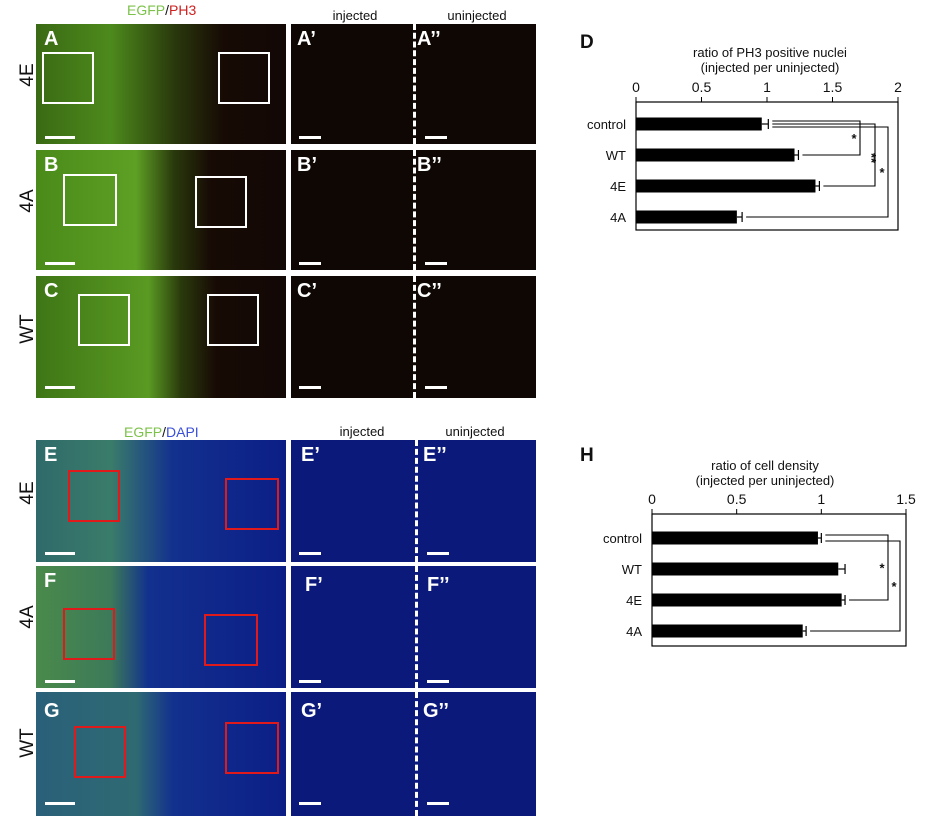 The image size is (927, 825). Describe the element at coordinates (310, 455) in the screenshot. I see `panel-label-e-prime: E’` at that location.